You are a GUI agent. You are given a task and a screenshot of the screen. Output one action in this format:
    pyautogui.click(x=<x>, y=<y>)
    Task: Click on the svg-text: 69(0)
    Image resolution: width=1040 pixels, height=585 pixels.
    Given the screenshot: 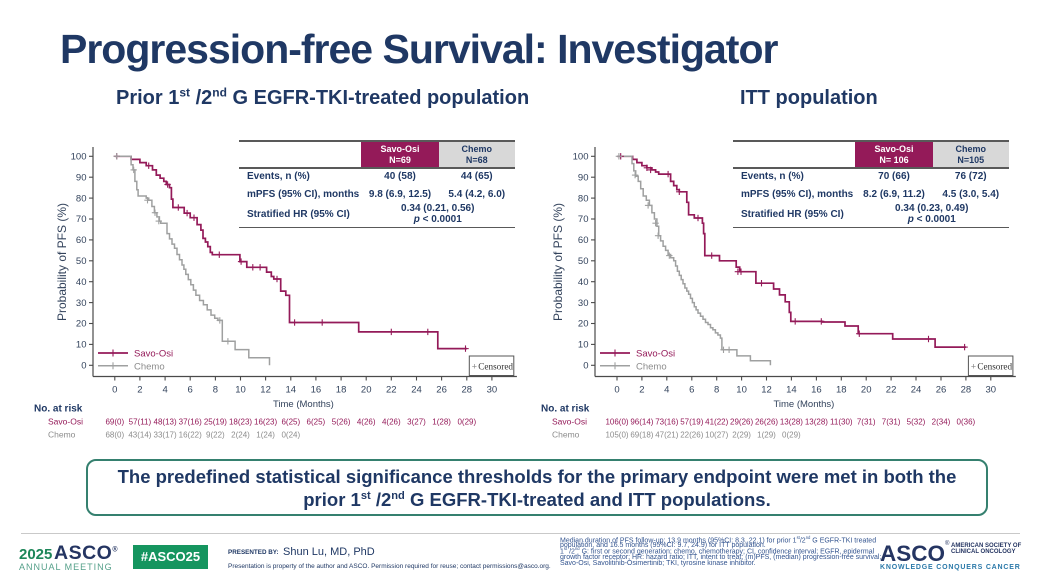 What is the action you would take?
    pyautogui.click(x=114, y=422)
    